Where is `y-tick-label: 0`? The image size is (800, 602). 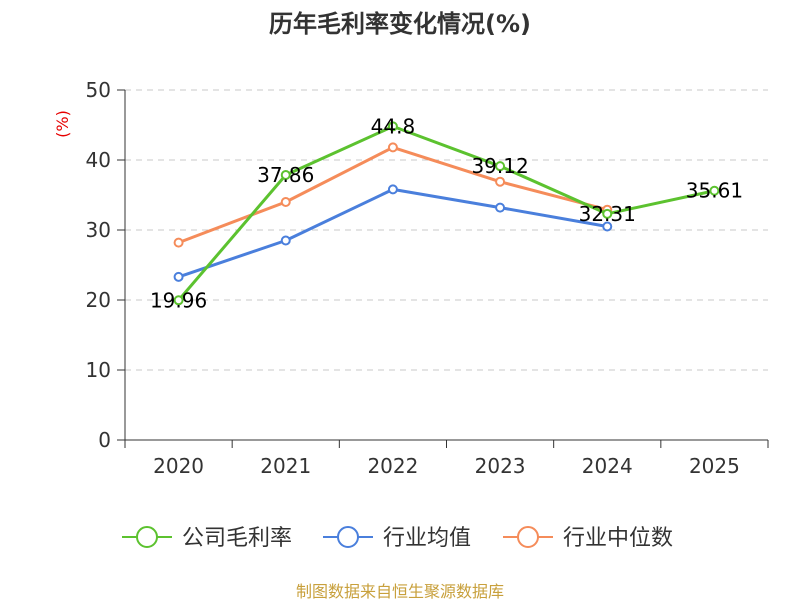
y-tick-label: 0 is located at coordinates (104, 440).